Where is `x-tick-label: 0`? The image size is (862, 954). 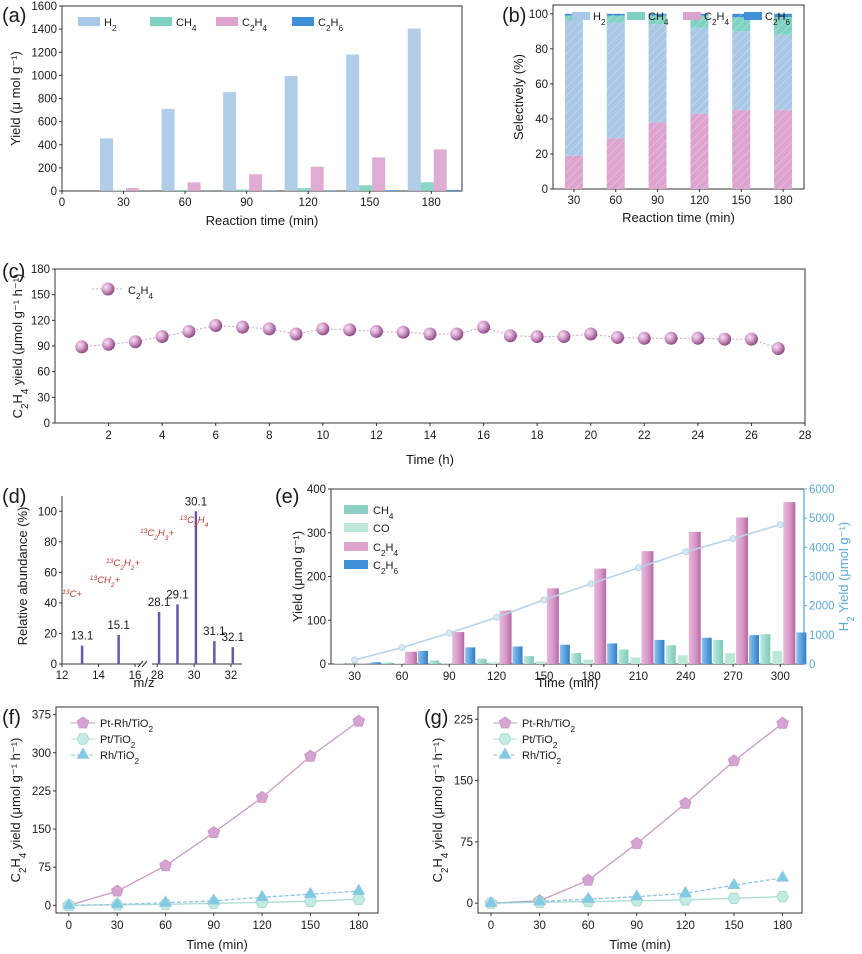
x-tick-label: 0 is located at coordinates (62, 203).